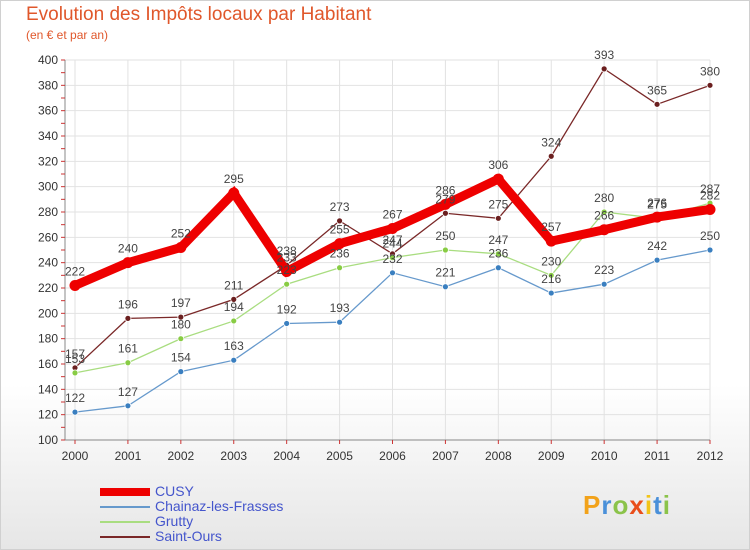 This screenshot has height=550, width=750. Describe the element at coordinates (649, 505) in the screenshot. I see `logo-letter: i` at that location.